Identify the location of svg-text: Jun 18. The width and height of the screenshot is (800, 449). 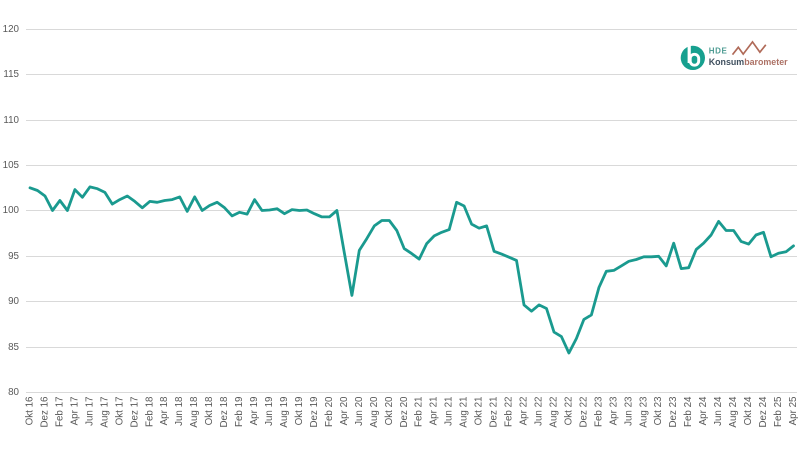
(179, 411).